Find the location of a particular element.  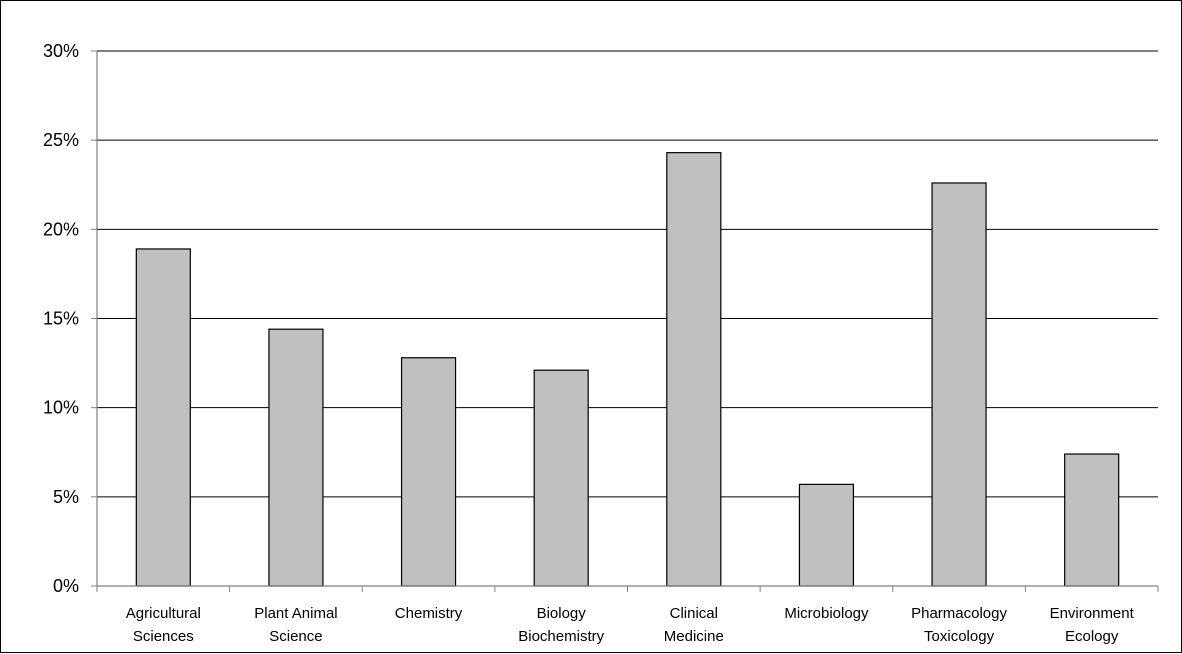

y-tick-label: 20% is located at coordinates (61, 229).